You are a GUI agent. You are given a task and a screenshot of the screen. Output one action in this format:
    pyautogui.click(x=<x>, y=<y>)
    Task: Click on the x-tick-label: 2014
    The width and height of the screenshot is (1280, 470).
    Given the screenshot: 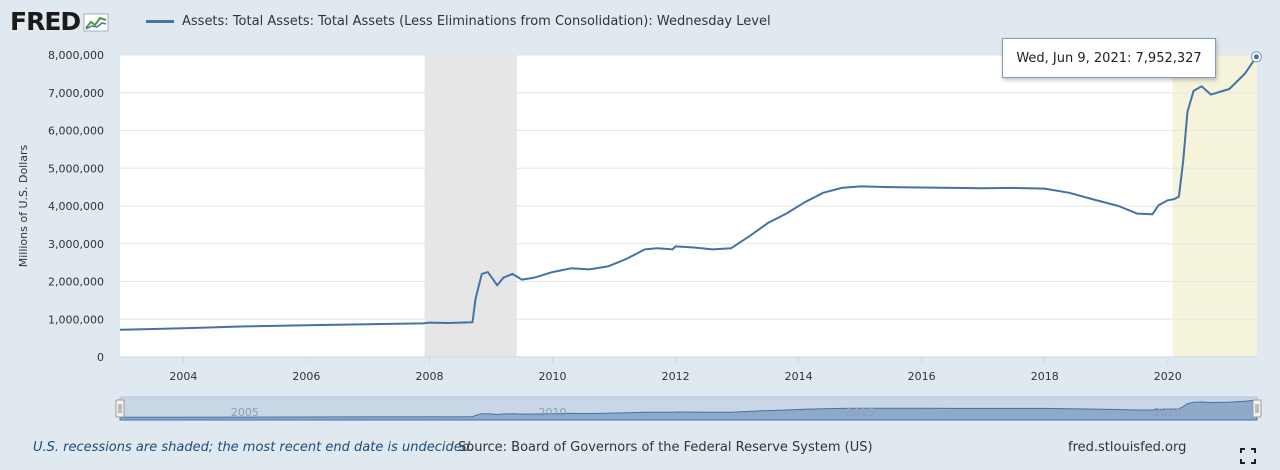 What is the action you would take?
    pyautogui.click(x=799, y=376)
    